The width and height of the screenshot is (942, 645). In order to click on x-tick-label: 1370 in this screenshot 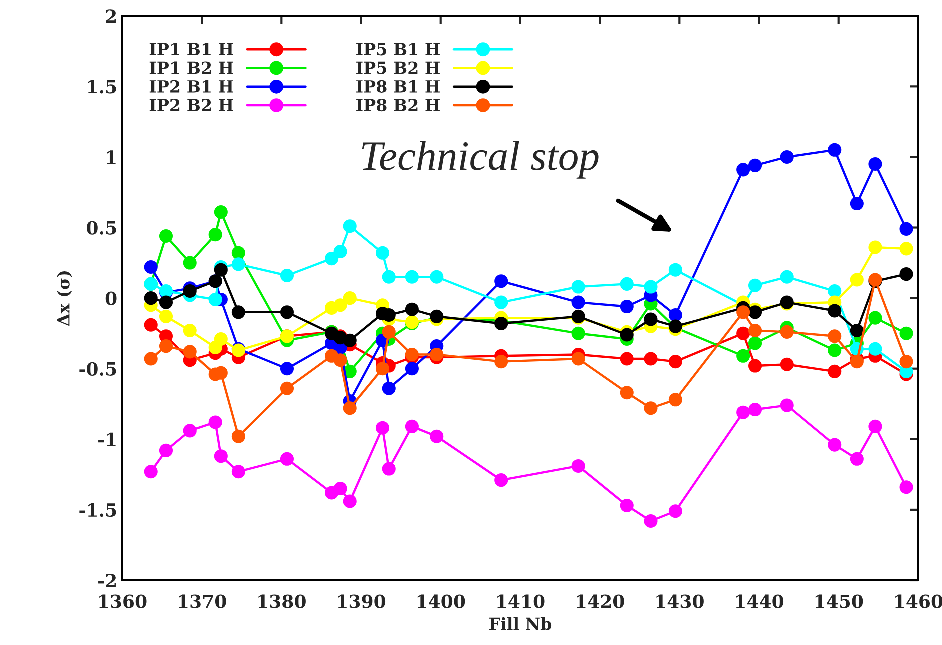, I will do `click(202, 601)`.